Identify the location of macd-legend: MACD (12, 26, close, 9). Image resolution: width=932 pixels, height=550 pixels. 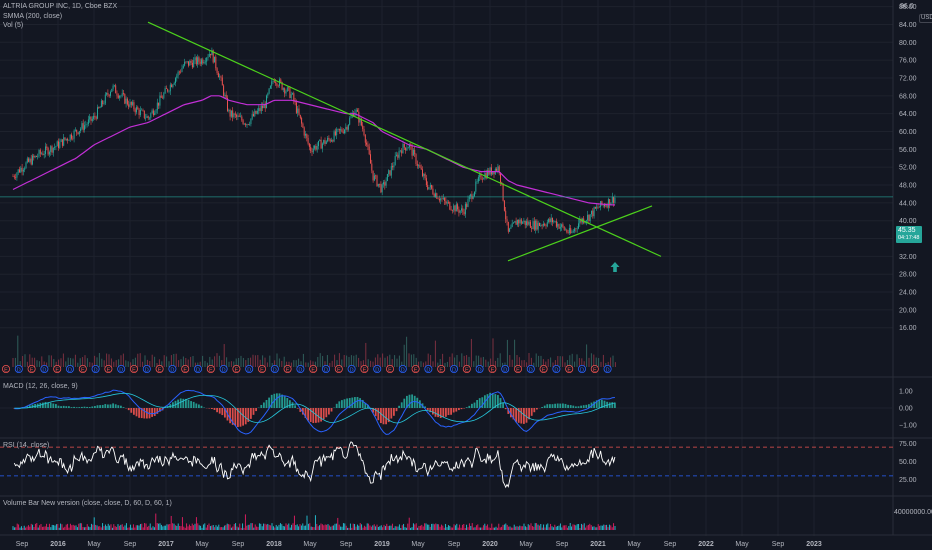
(40, 386).